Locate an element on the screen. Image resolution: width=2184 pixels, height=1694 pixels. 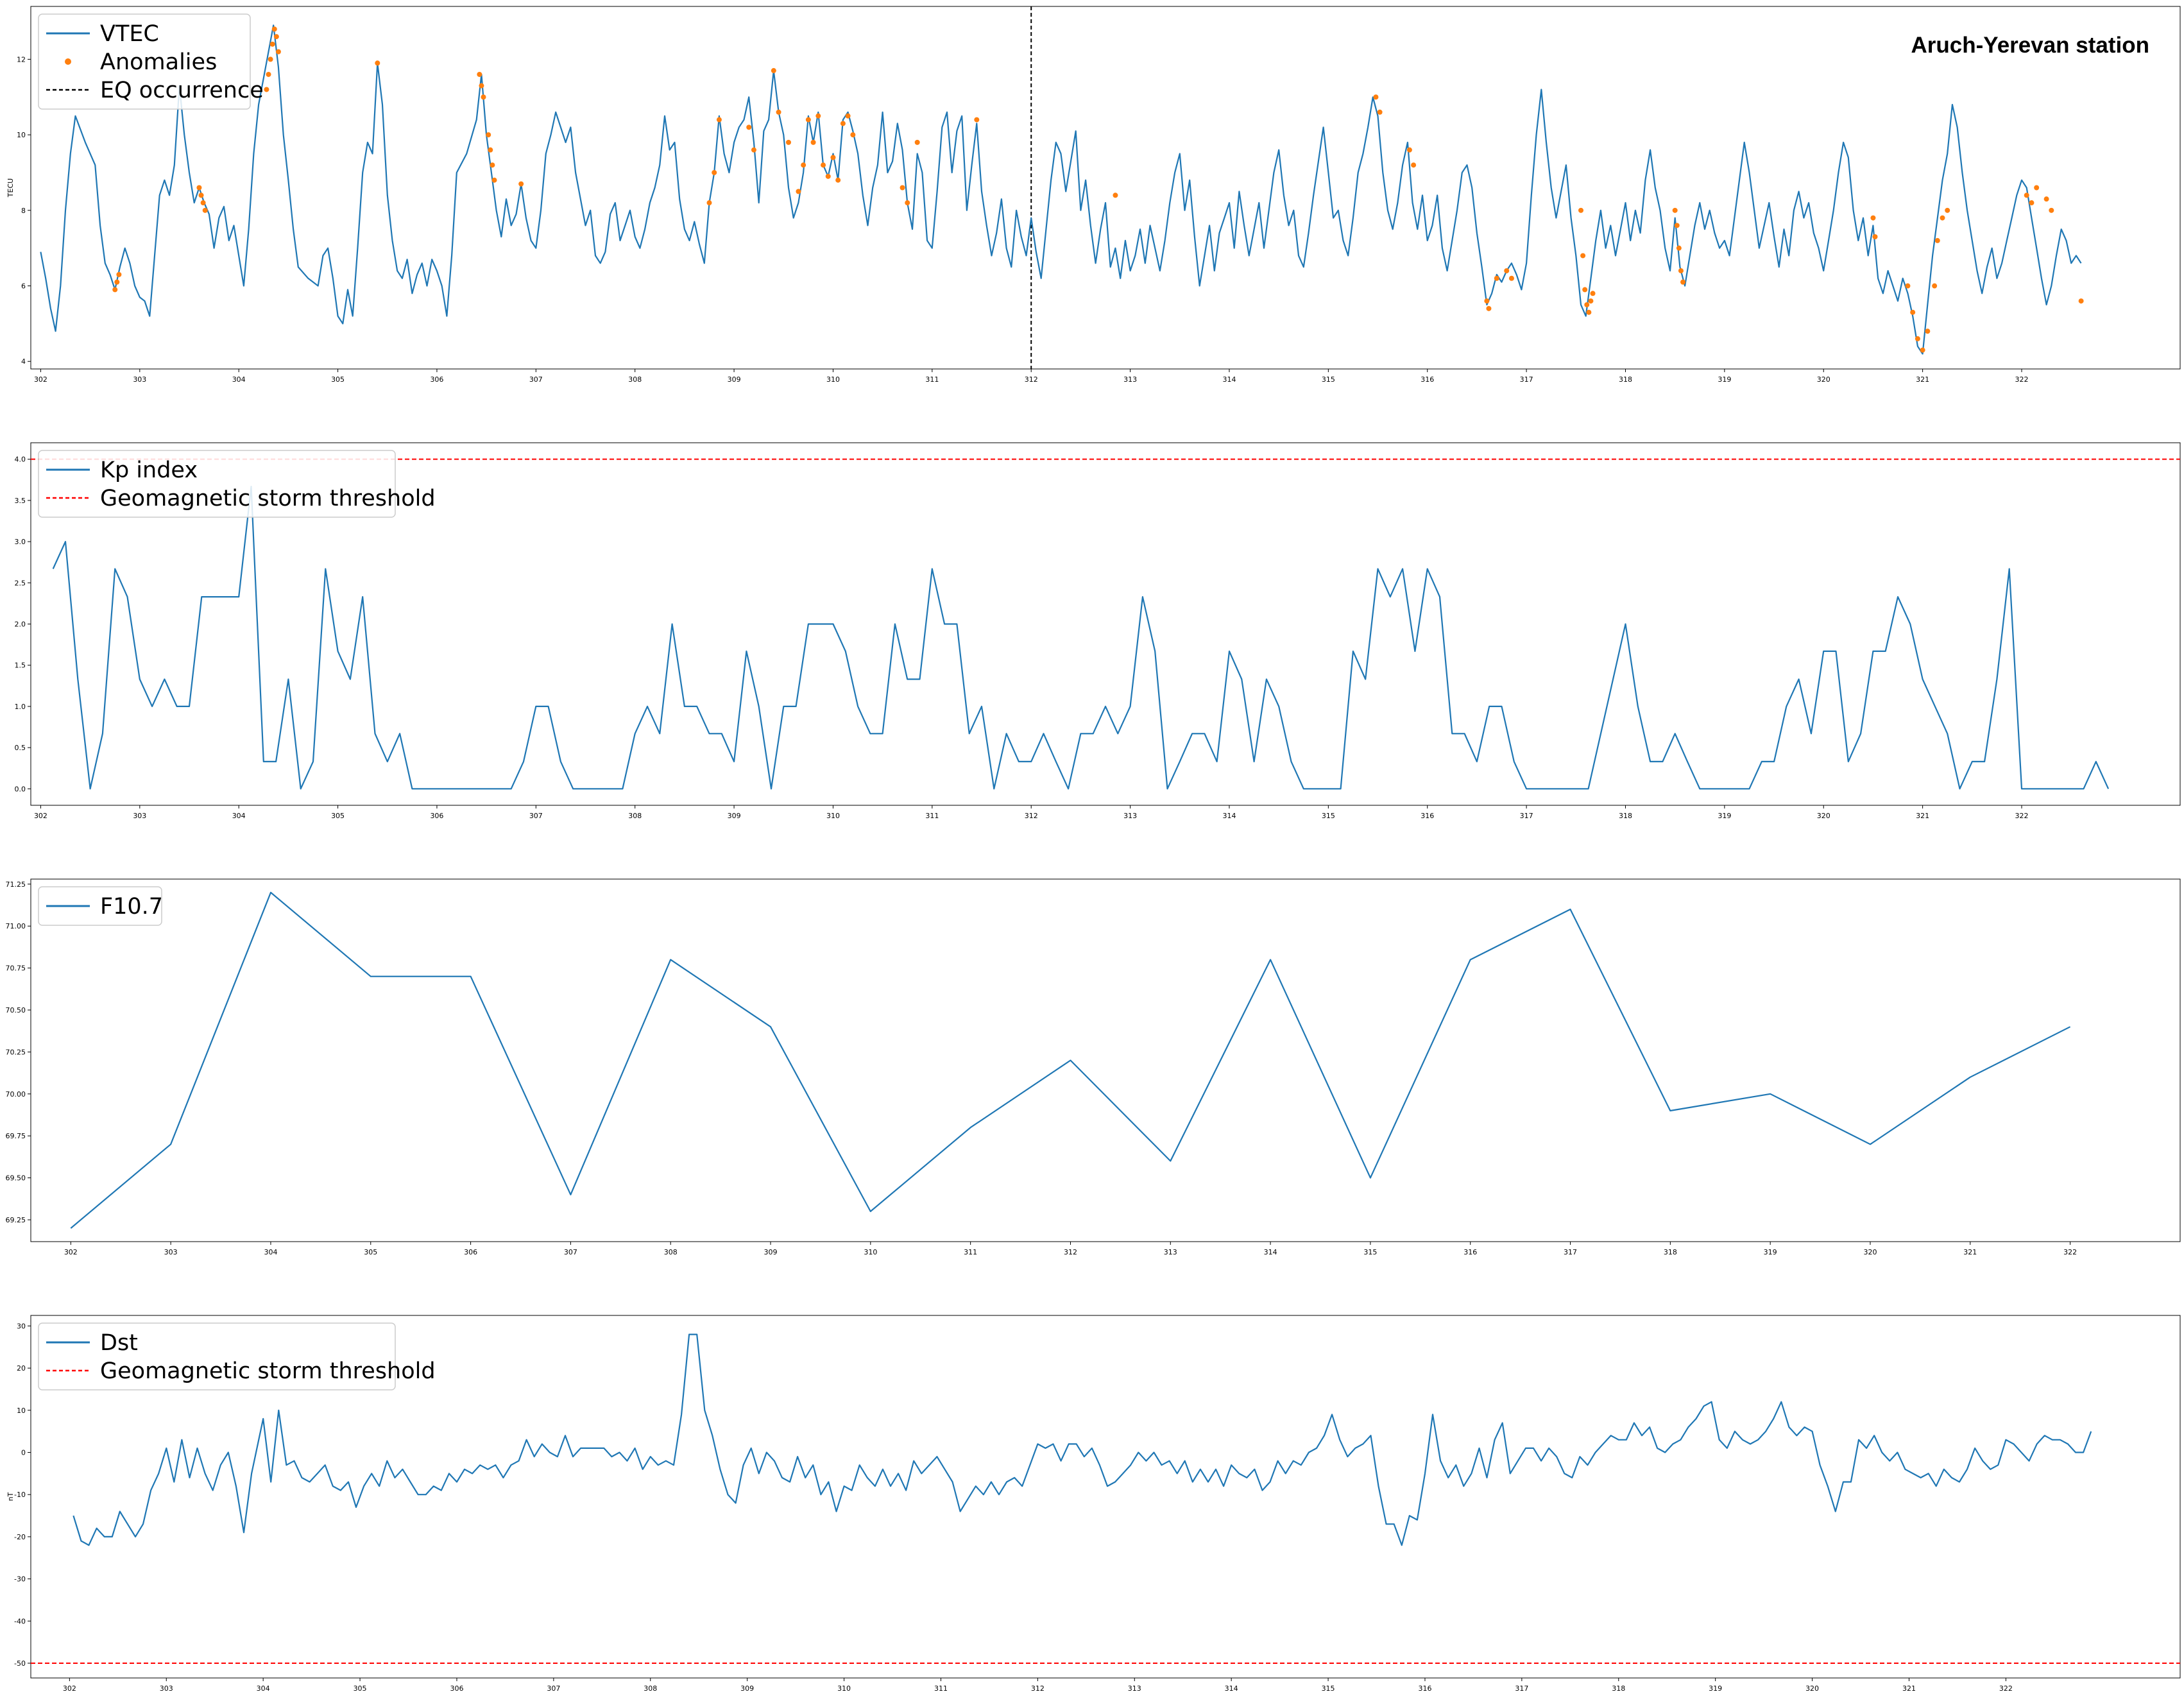
legend-label-dst: Dst is located at coordinates (119, 1343).